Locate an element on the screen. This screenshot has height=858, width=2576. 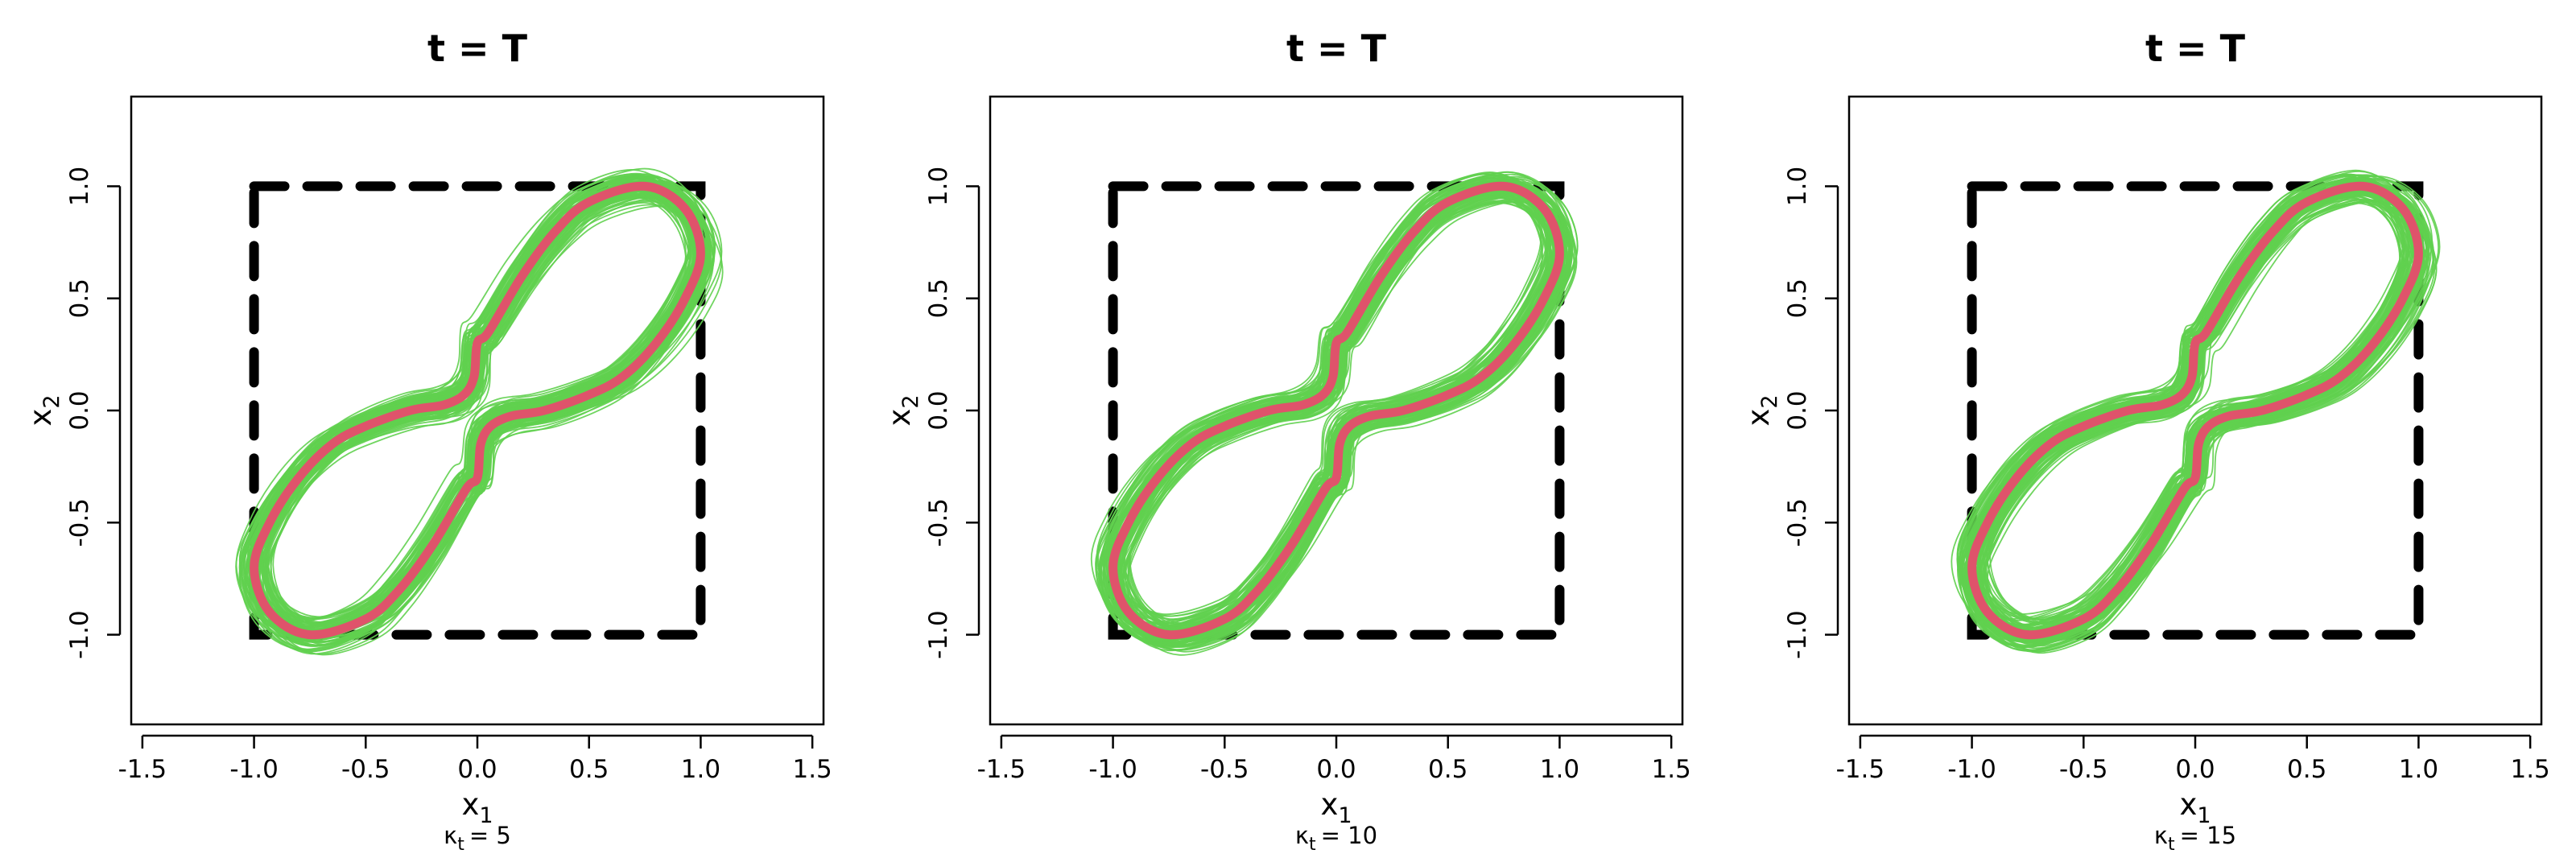
ensemble-curves is located at coordinates (479, 411).